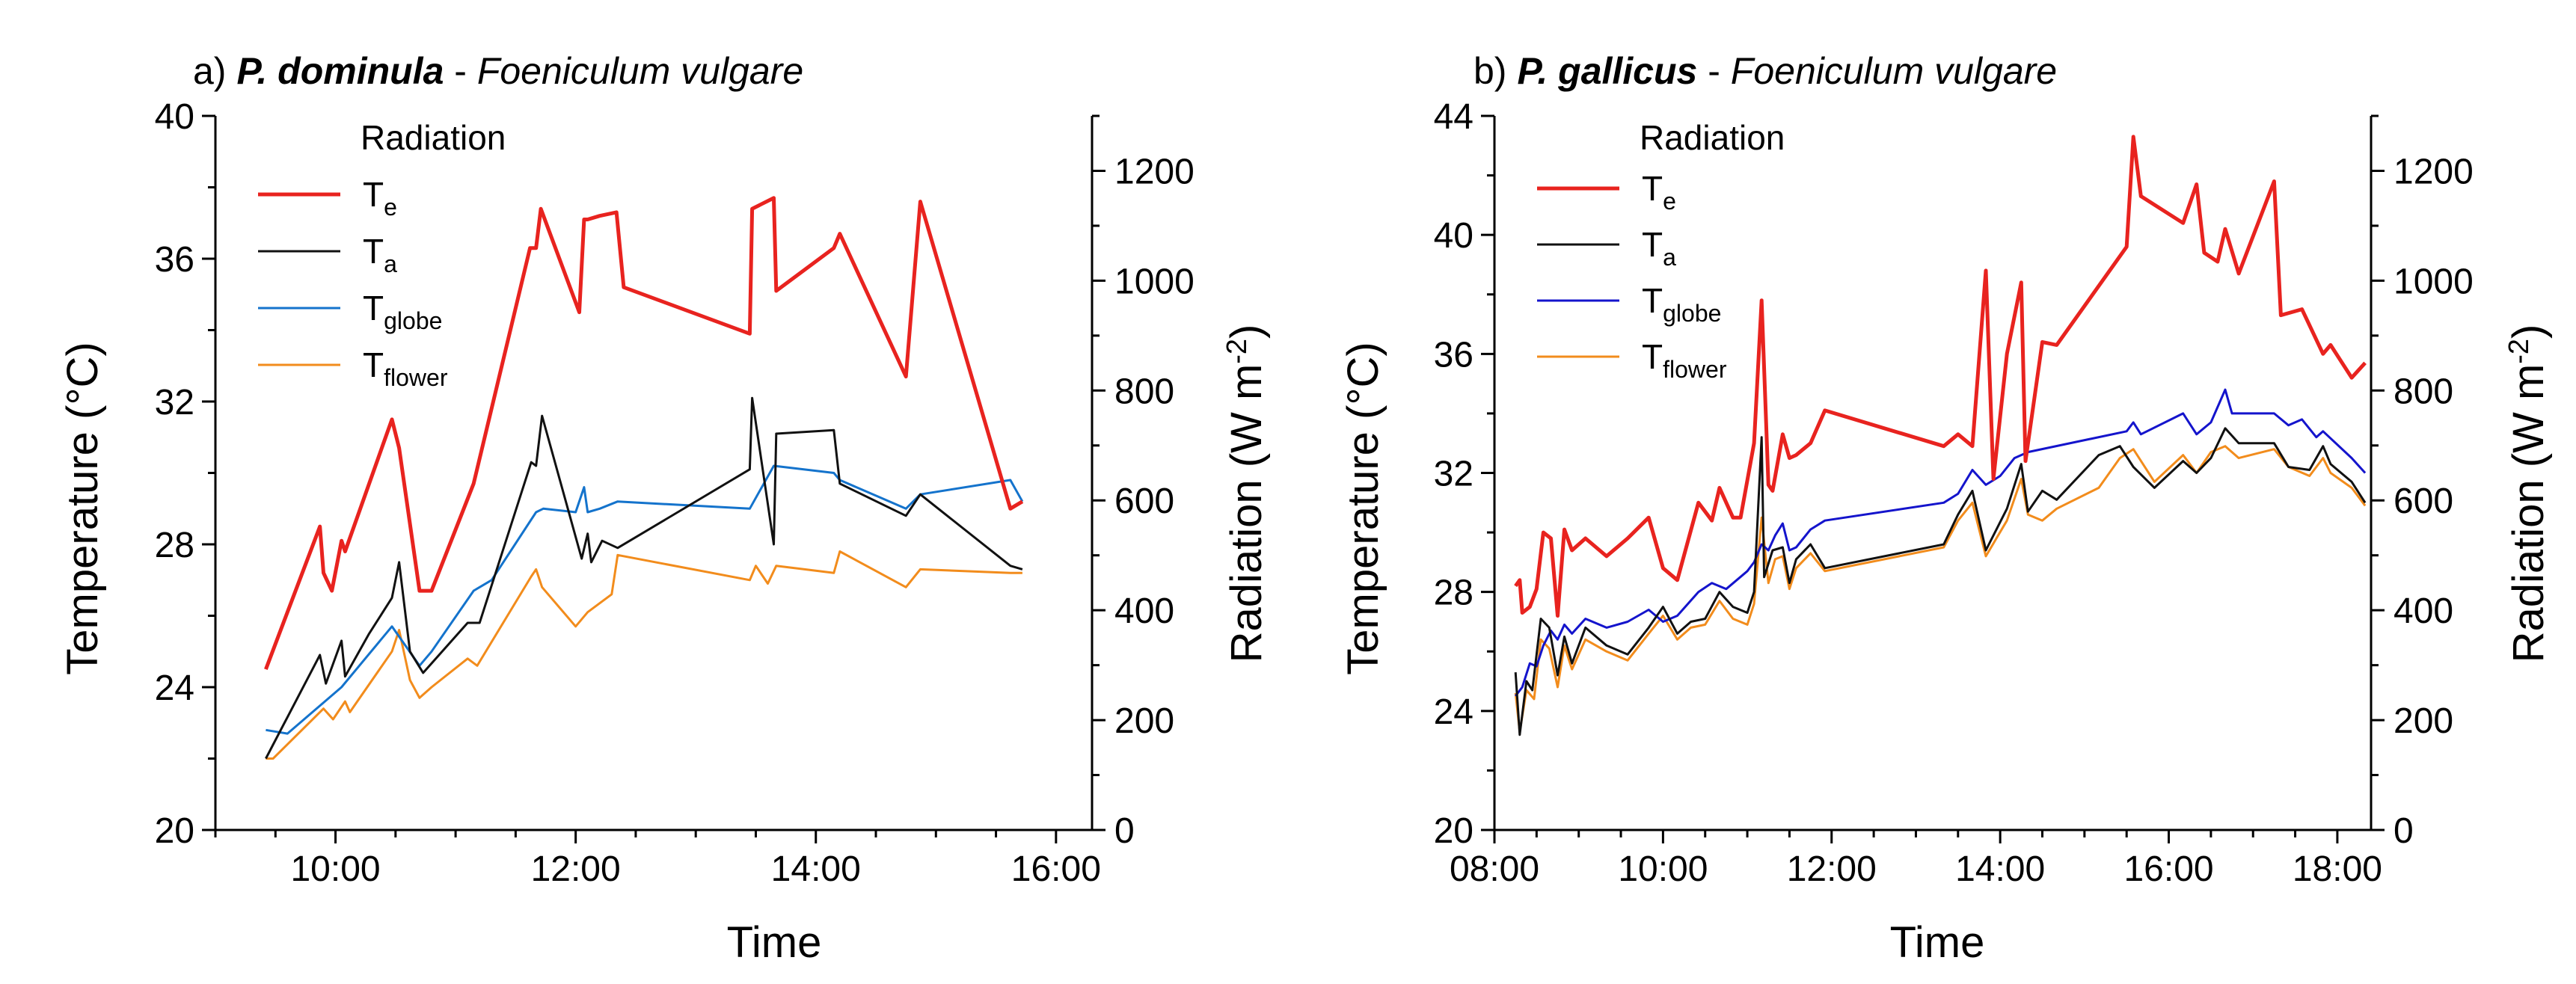  Describe the element at coordinates (1124, 831) in the screenshot. I see `panel-a-y2-tick-label: 0` at that location.